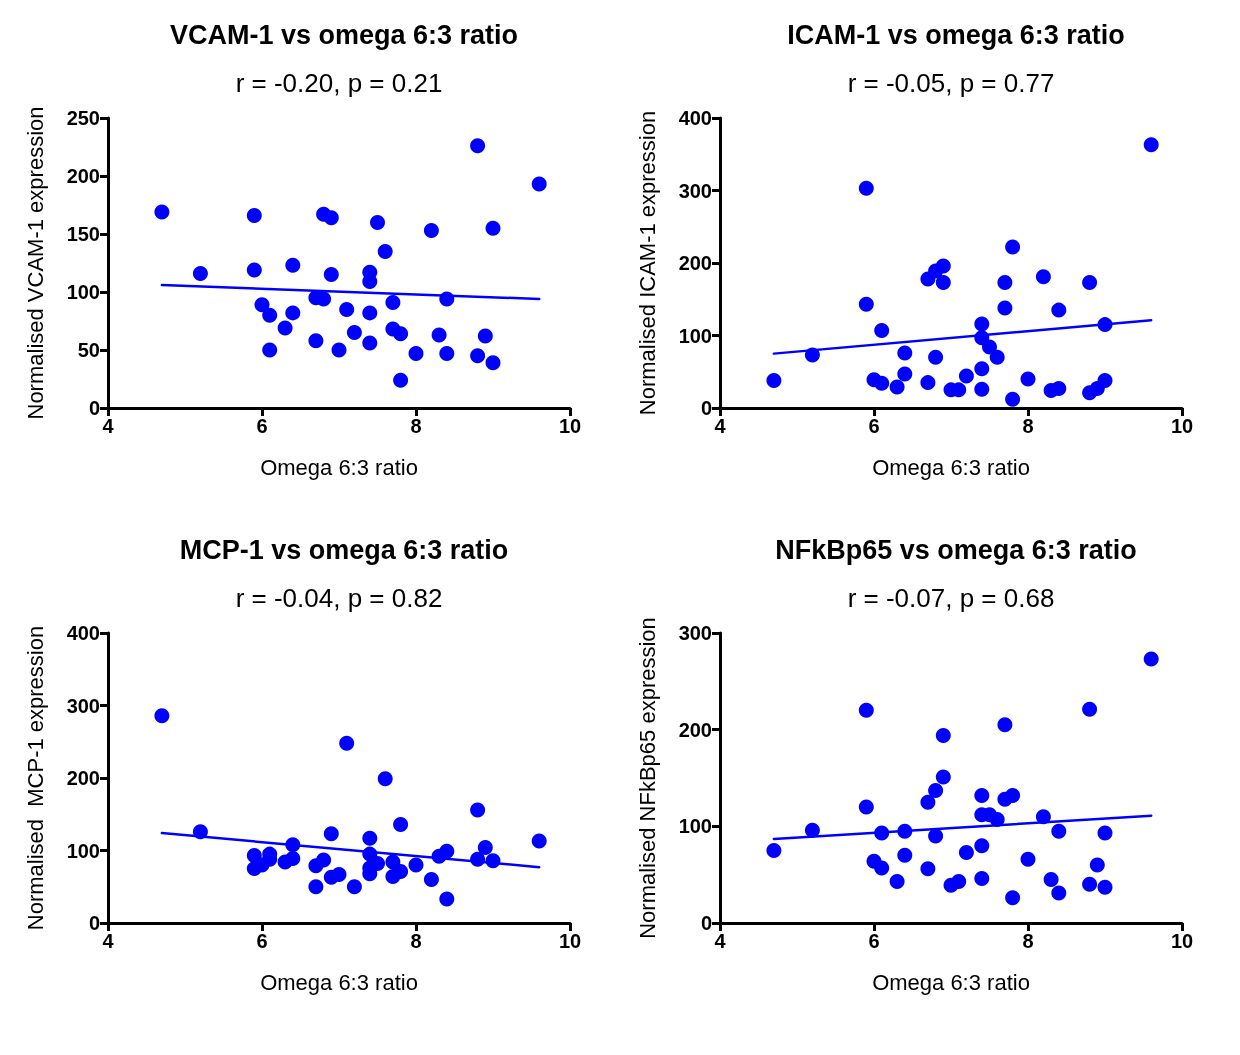 The image size is (1240, 1055). I want to click on x-tick-label: 4, so click(108, 426).